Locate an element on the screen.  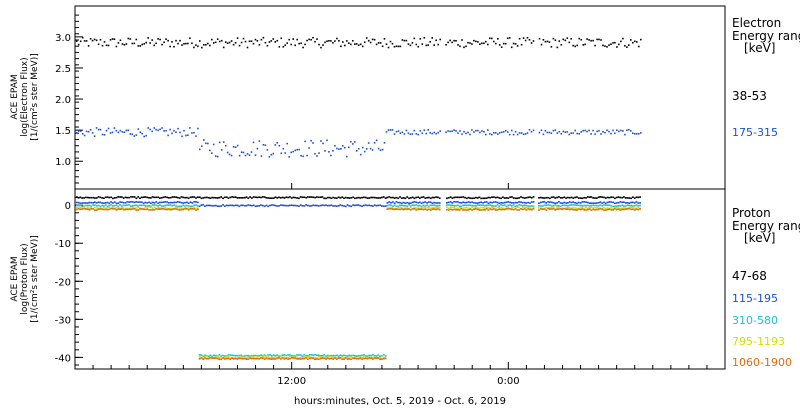
electron-y-axis: 1.01.52.02.53.0 is located at coordinates (69, 99).